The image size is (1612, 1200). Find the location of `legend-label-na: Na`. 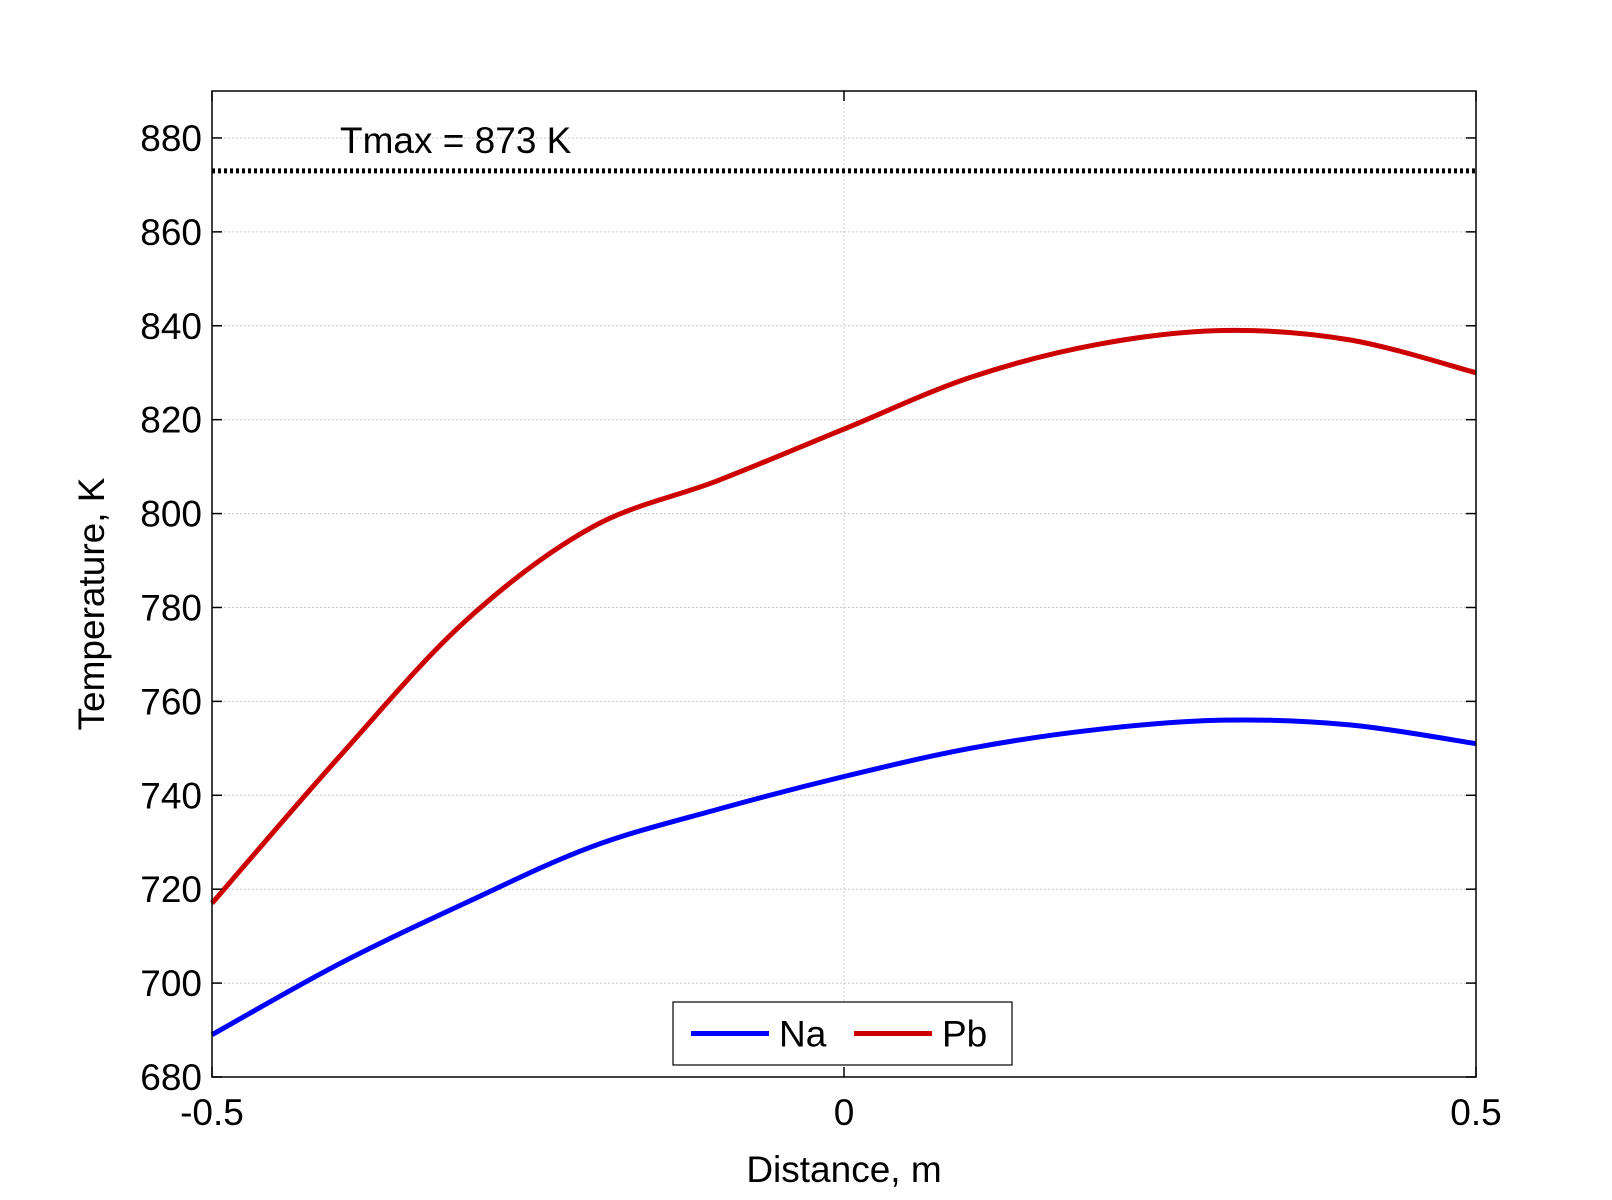

legend-label-na: Na is located at coordinates (803, 1034).